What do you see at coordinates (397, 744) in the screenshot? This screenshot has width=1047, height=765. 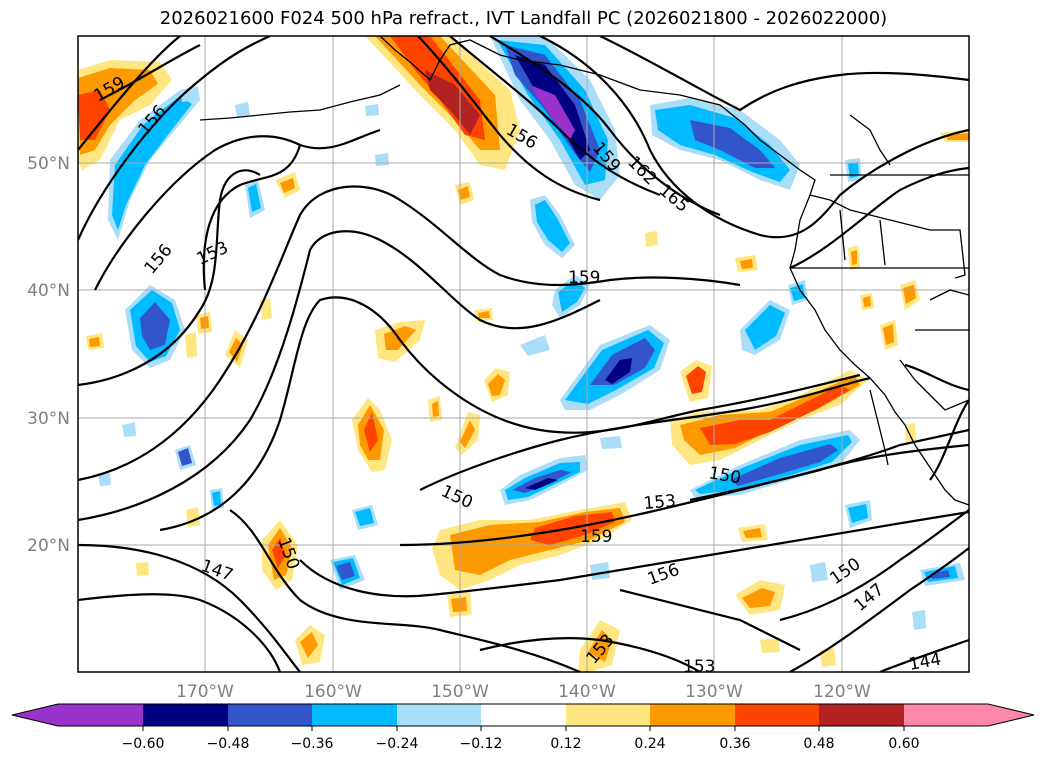 I see `colorbar-tick-label: −0.24` at bounding box center [397, 744].